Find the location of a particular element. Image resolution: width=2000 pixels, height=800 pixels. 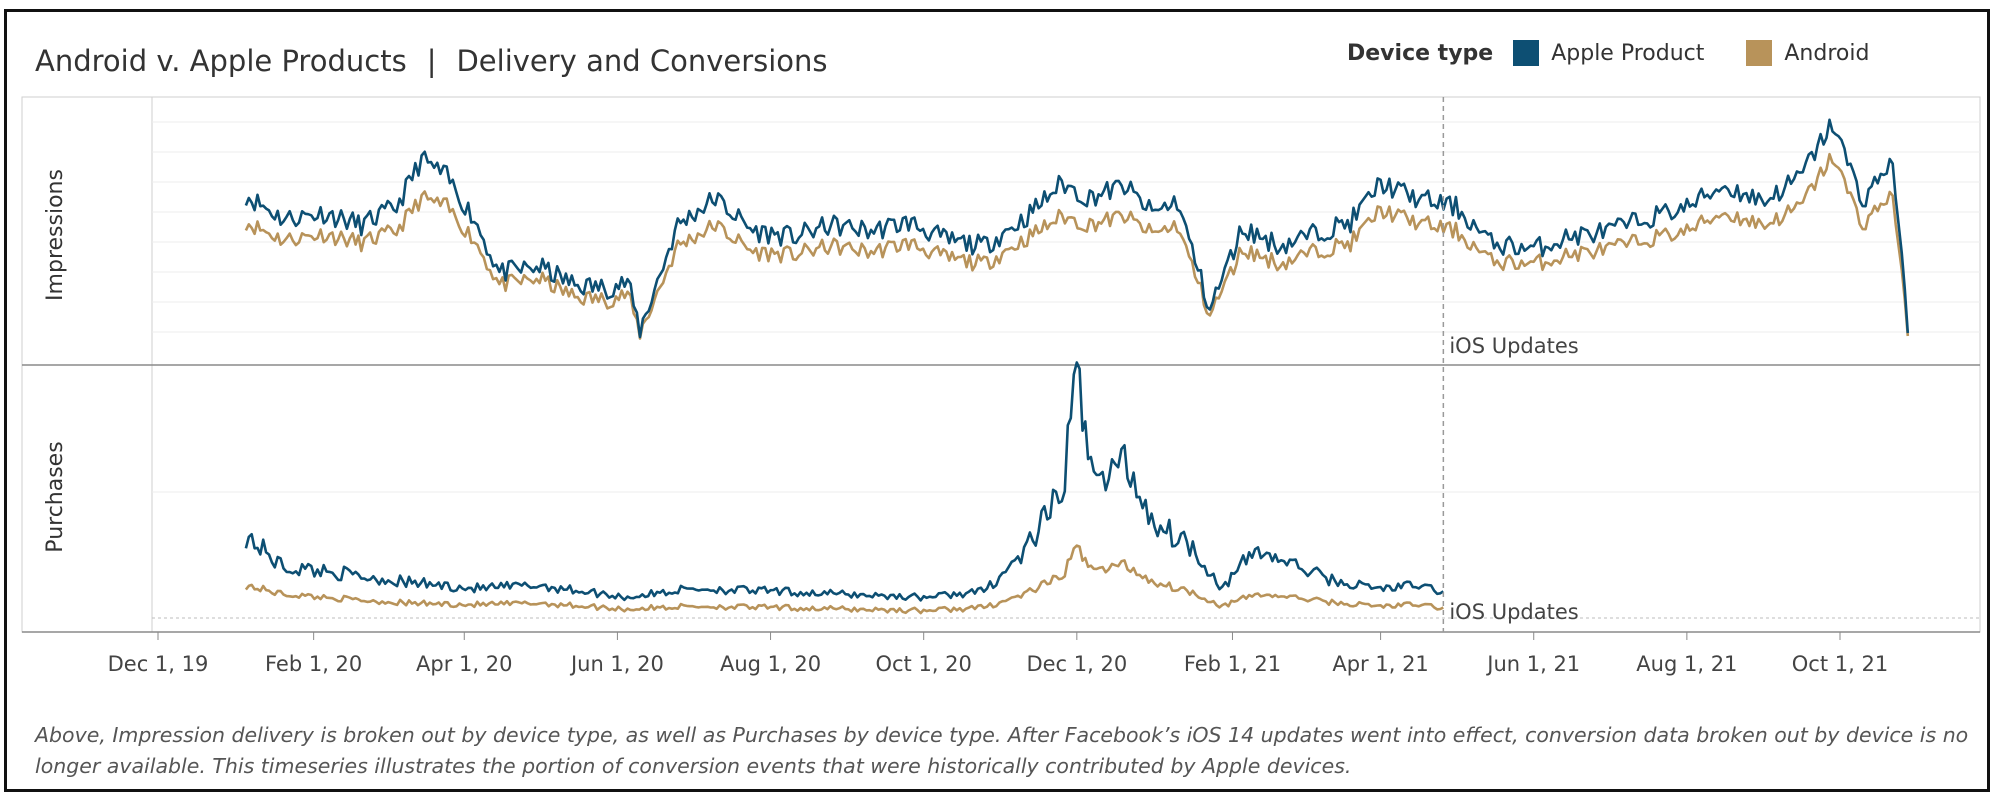

legend-label-android: Android is located at coordinates (1827, 53).